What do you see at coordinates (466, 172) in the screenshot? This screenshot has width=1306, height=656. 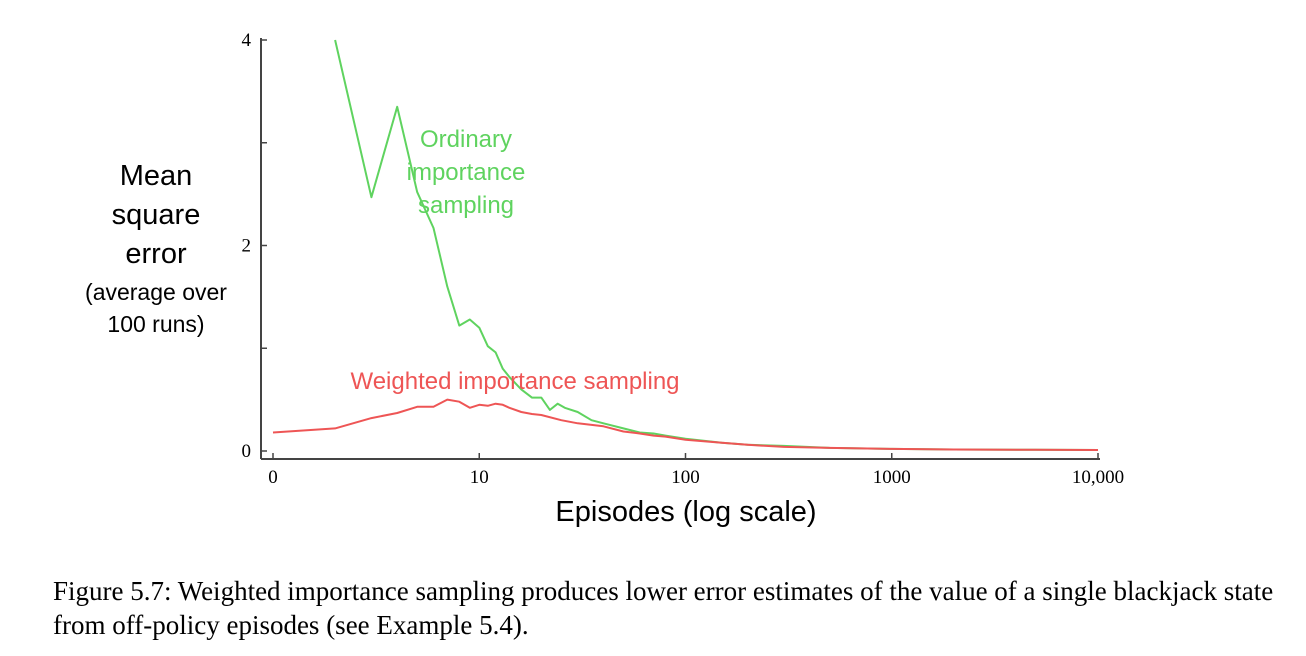 I see `ordinary-series-label: importance` at bounding box center [466, 172].